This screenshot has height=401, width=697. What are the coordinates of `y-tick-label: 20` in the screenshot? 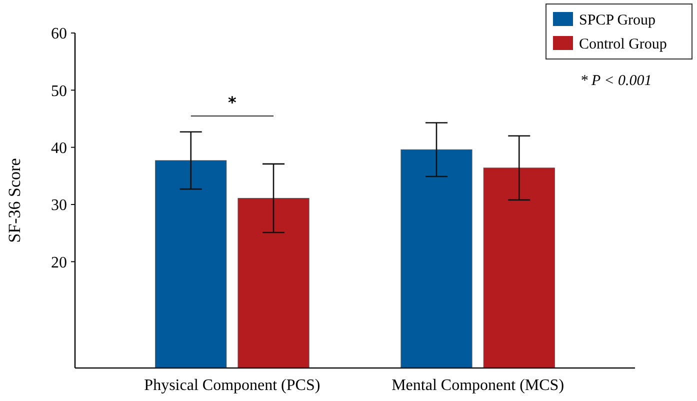 It's located at (59, 263).